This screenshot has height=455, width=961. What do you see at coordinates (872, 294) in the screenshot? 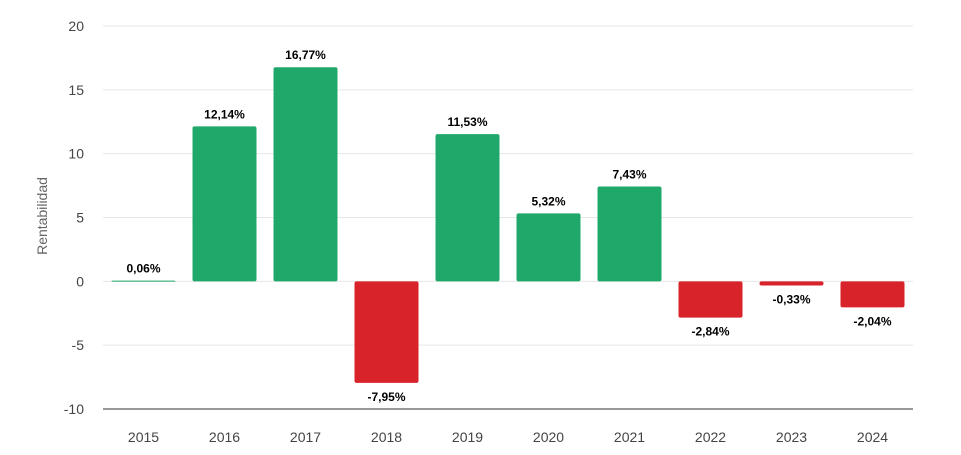
I see `bar-2024` at bounding box center [872, 294].